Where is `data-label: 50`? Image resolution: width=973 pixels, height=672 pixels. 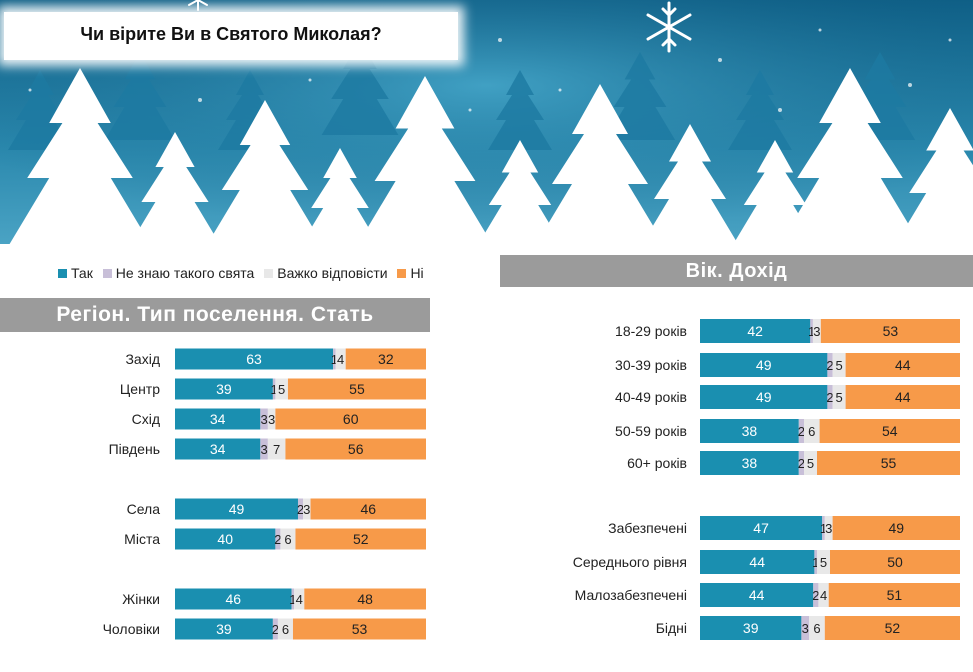
data-label: 50 is located at coordinates (895, 562).